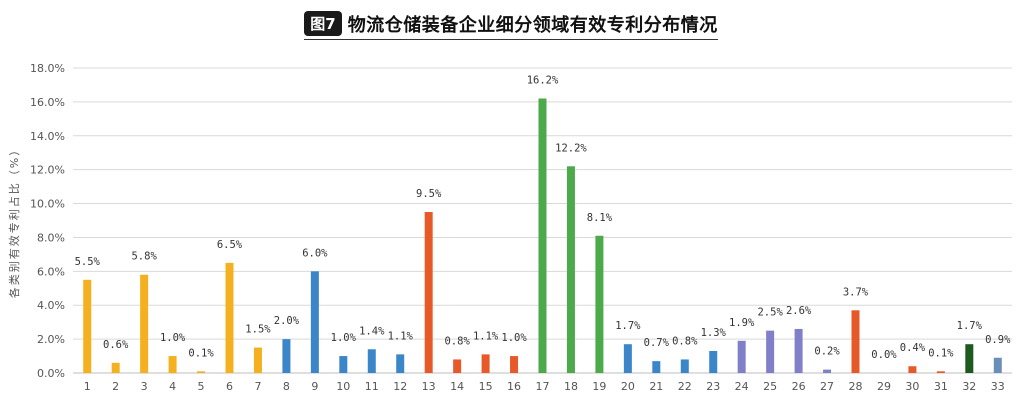 The width and height of the screenshot is (1022, 410). What do you see at coordinates (543, 81) in the screenshot?
I see `data-label: 16.2%` at bounding box center [543, 81].